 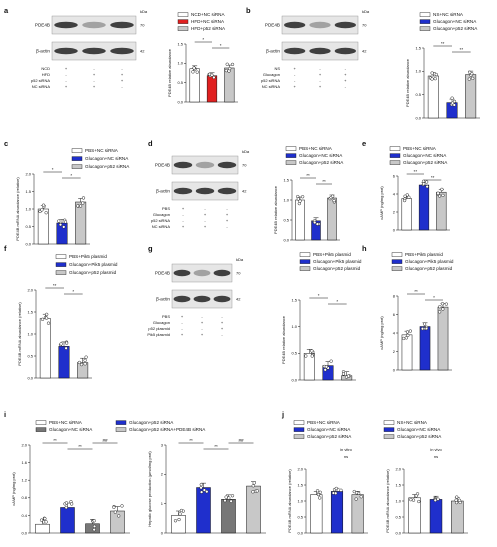 I want to click on panel-d-chart-bar, so click(x=300, y=220).